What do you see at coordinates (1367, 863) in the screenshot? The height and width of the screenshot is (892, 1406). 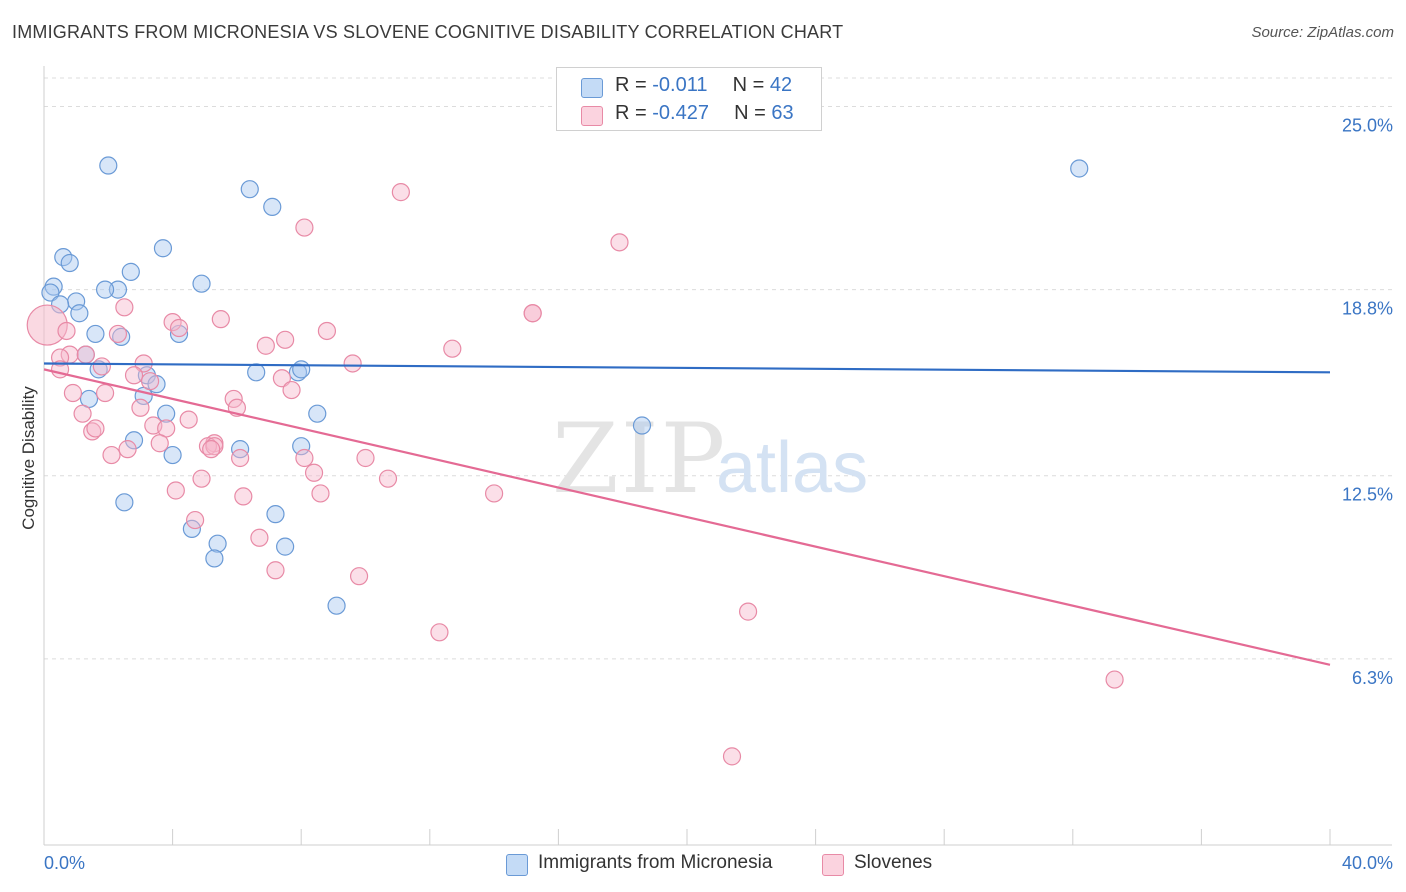 I see `x-tick-label: 40.0%` at bounding box center [1367, 863].